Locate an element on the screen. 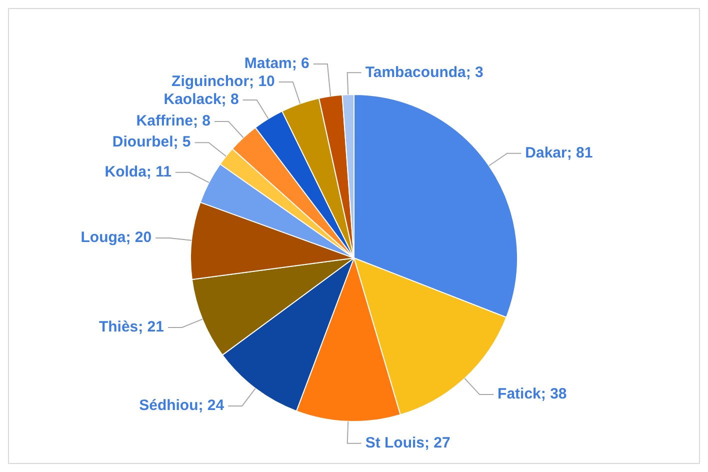  data-label: ; 5 is located at coordinates (182, 142).